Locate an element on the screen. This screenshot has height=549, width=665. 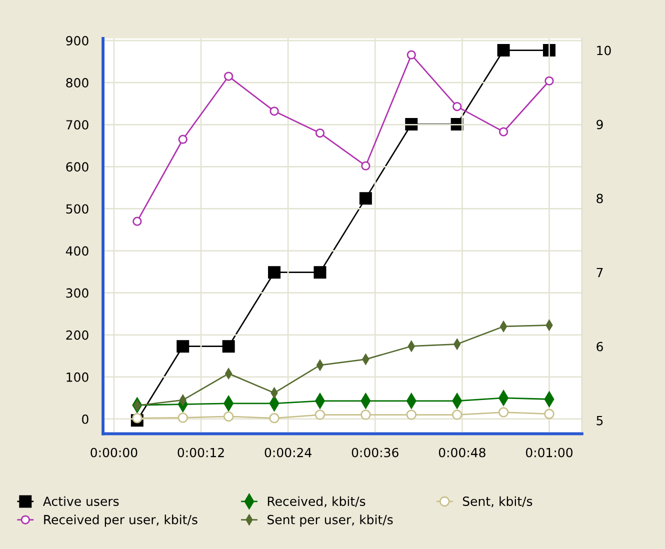
y2-tick-label: 10 is located at coordinates (604, 51).